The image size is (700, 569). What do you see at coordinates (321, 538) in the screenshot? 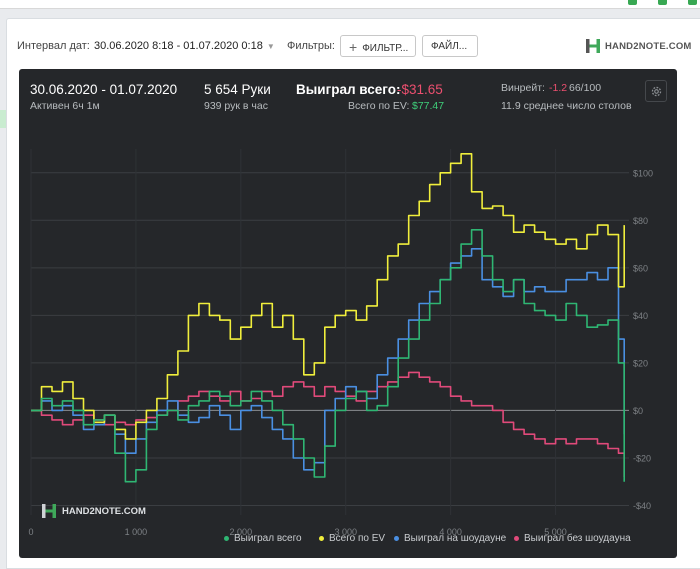
I see `legend-dot-ev` at bounding box center [321, 538].